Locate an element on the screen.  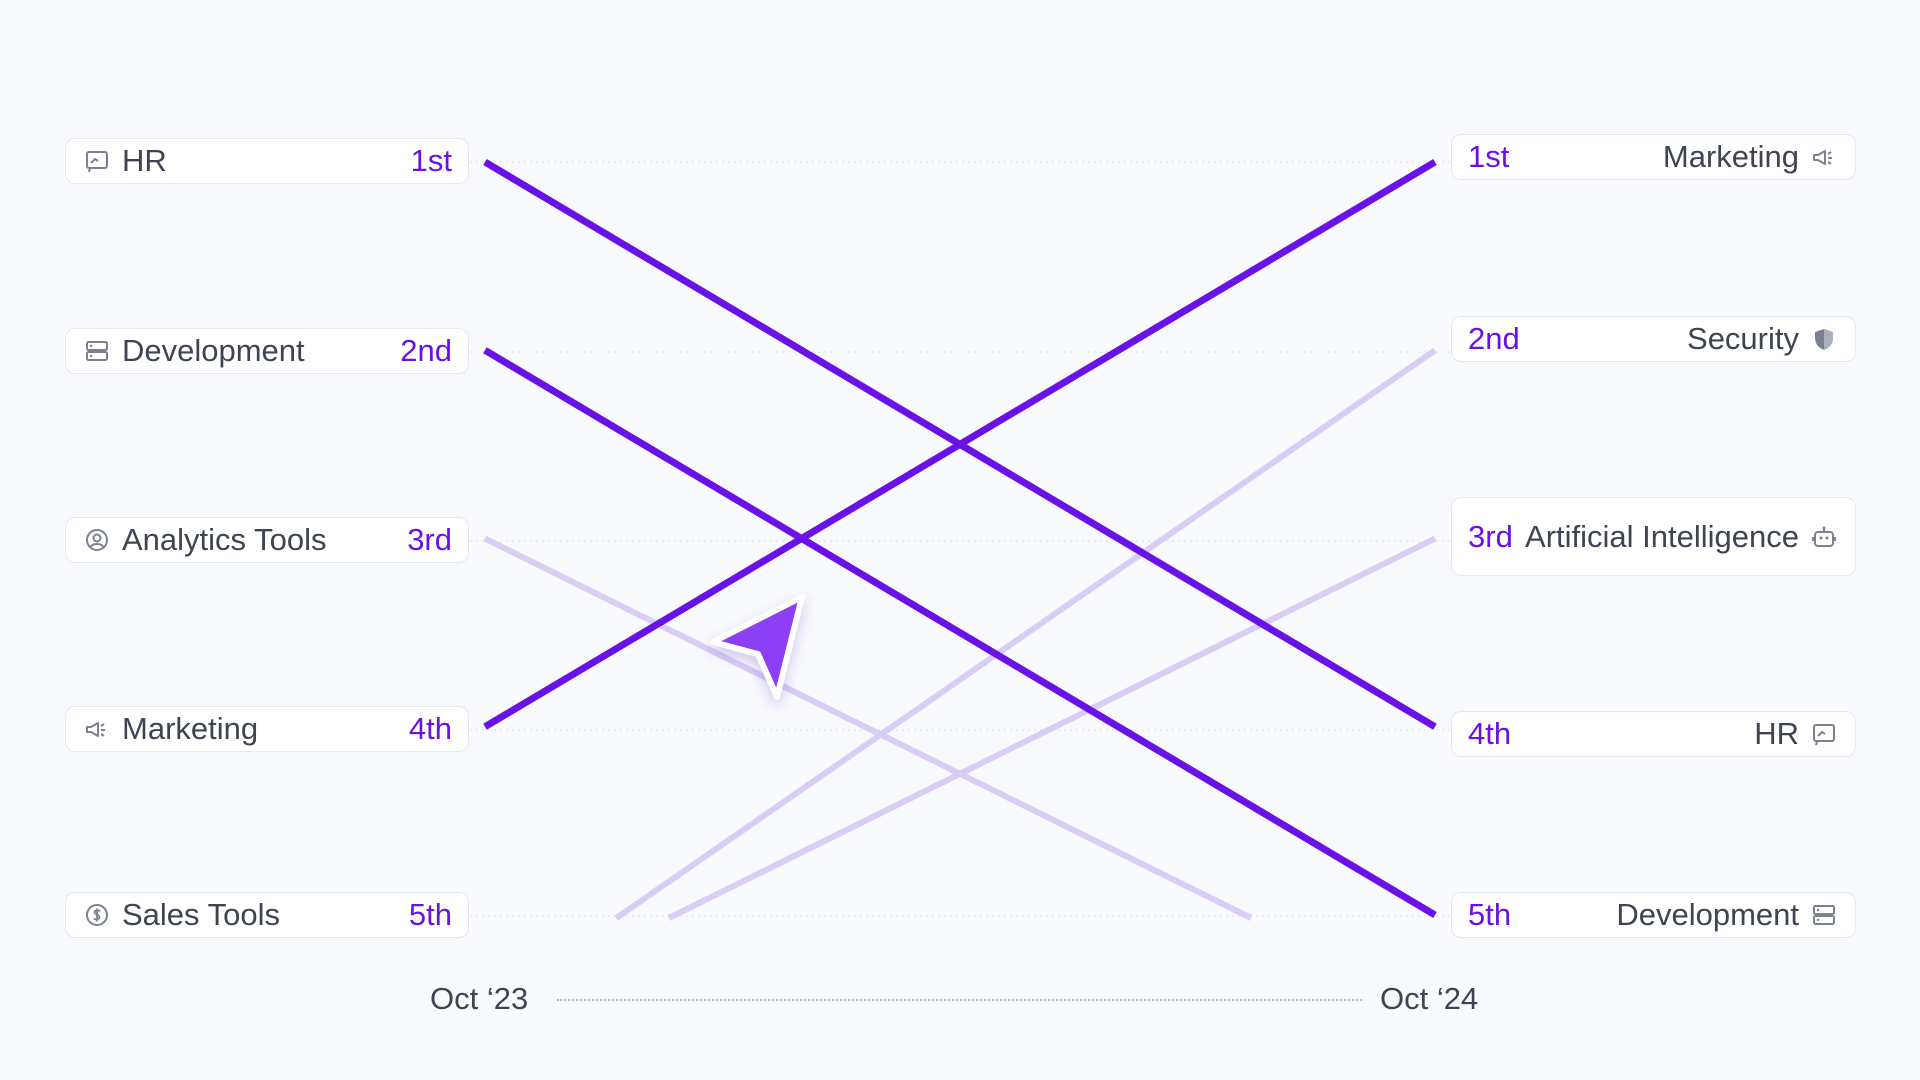
right-rank-pill: 5th Development is located at coordinates (1653, 915).